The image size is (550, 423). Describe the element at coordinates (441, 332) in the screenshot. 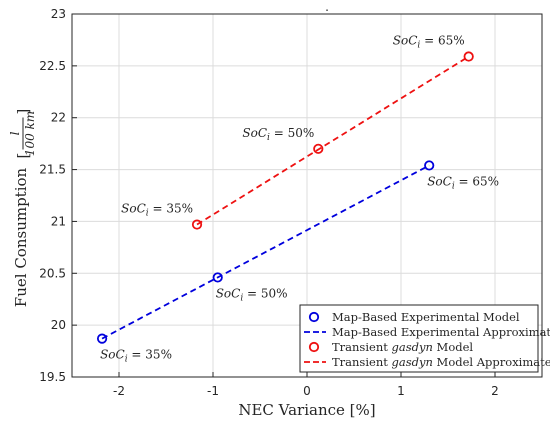

I see `legend-label: Map-Based Experimental Approximated` at that location.